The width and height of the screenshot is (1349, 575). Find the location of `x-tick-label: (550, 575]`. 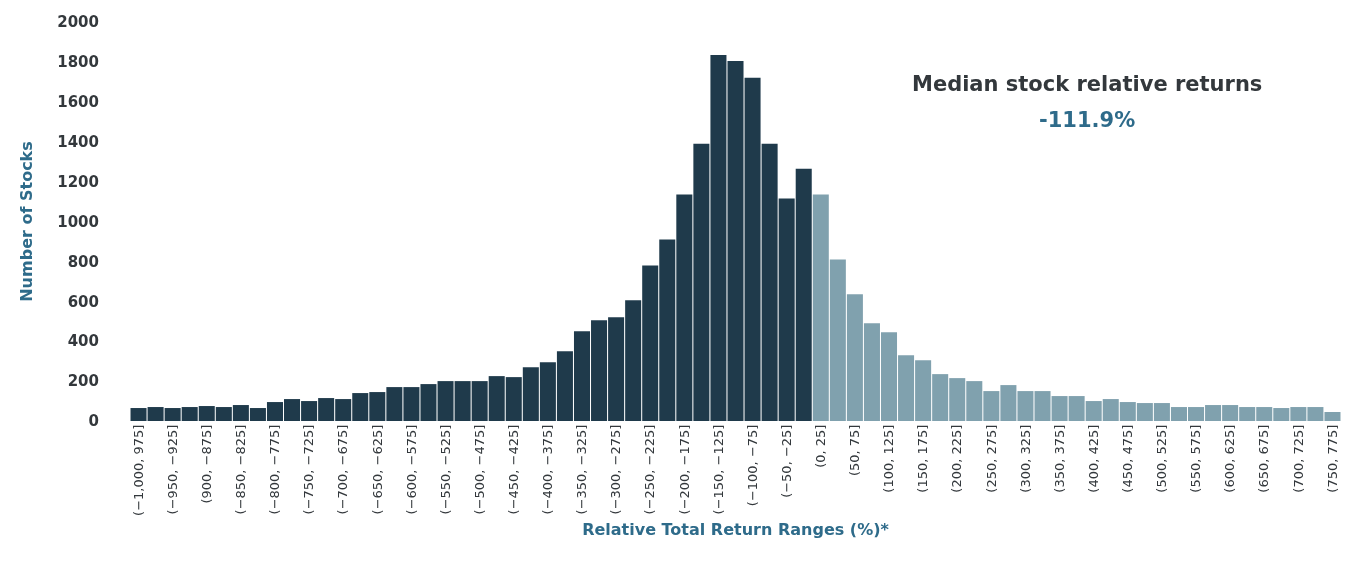

x-tick-label: (550, 575] is located at coordinates (1196, 458).